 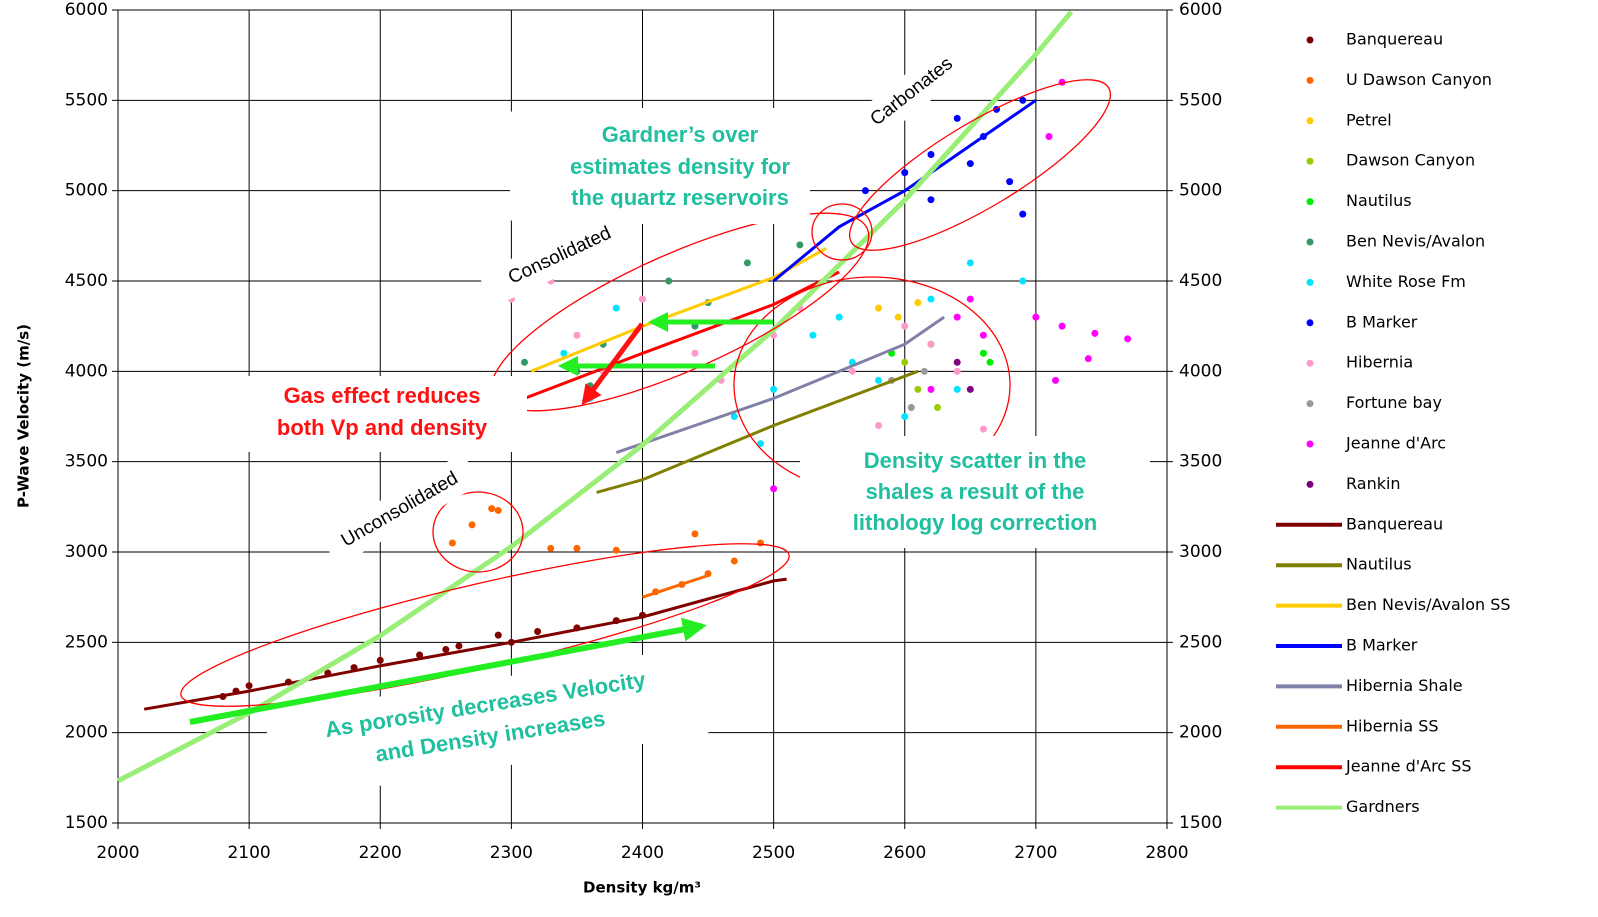 I want to click on legend-label: Fortune bay, so click(x=1394, y=402).